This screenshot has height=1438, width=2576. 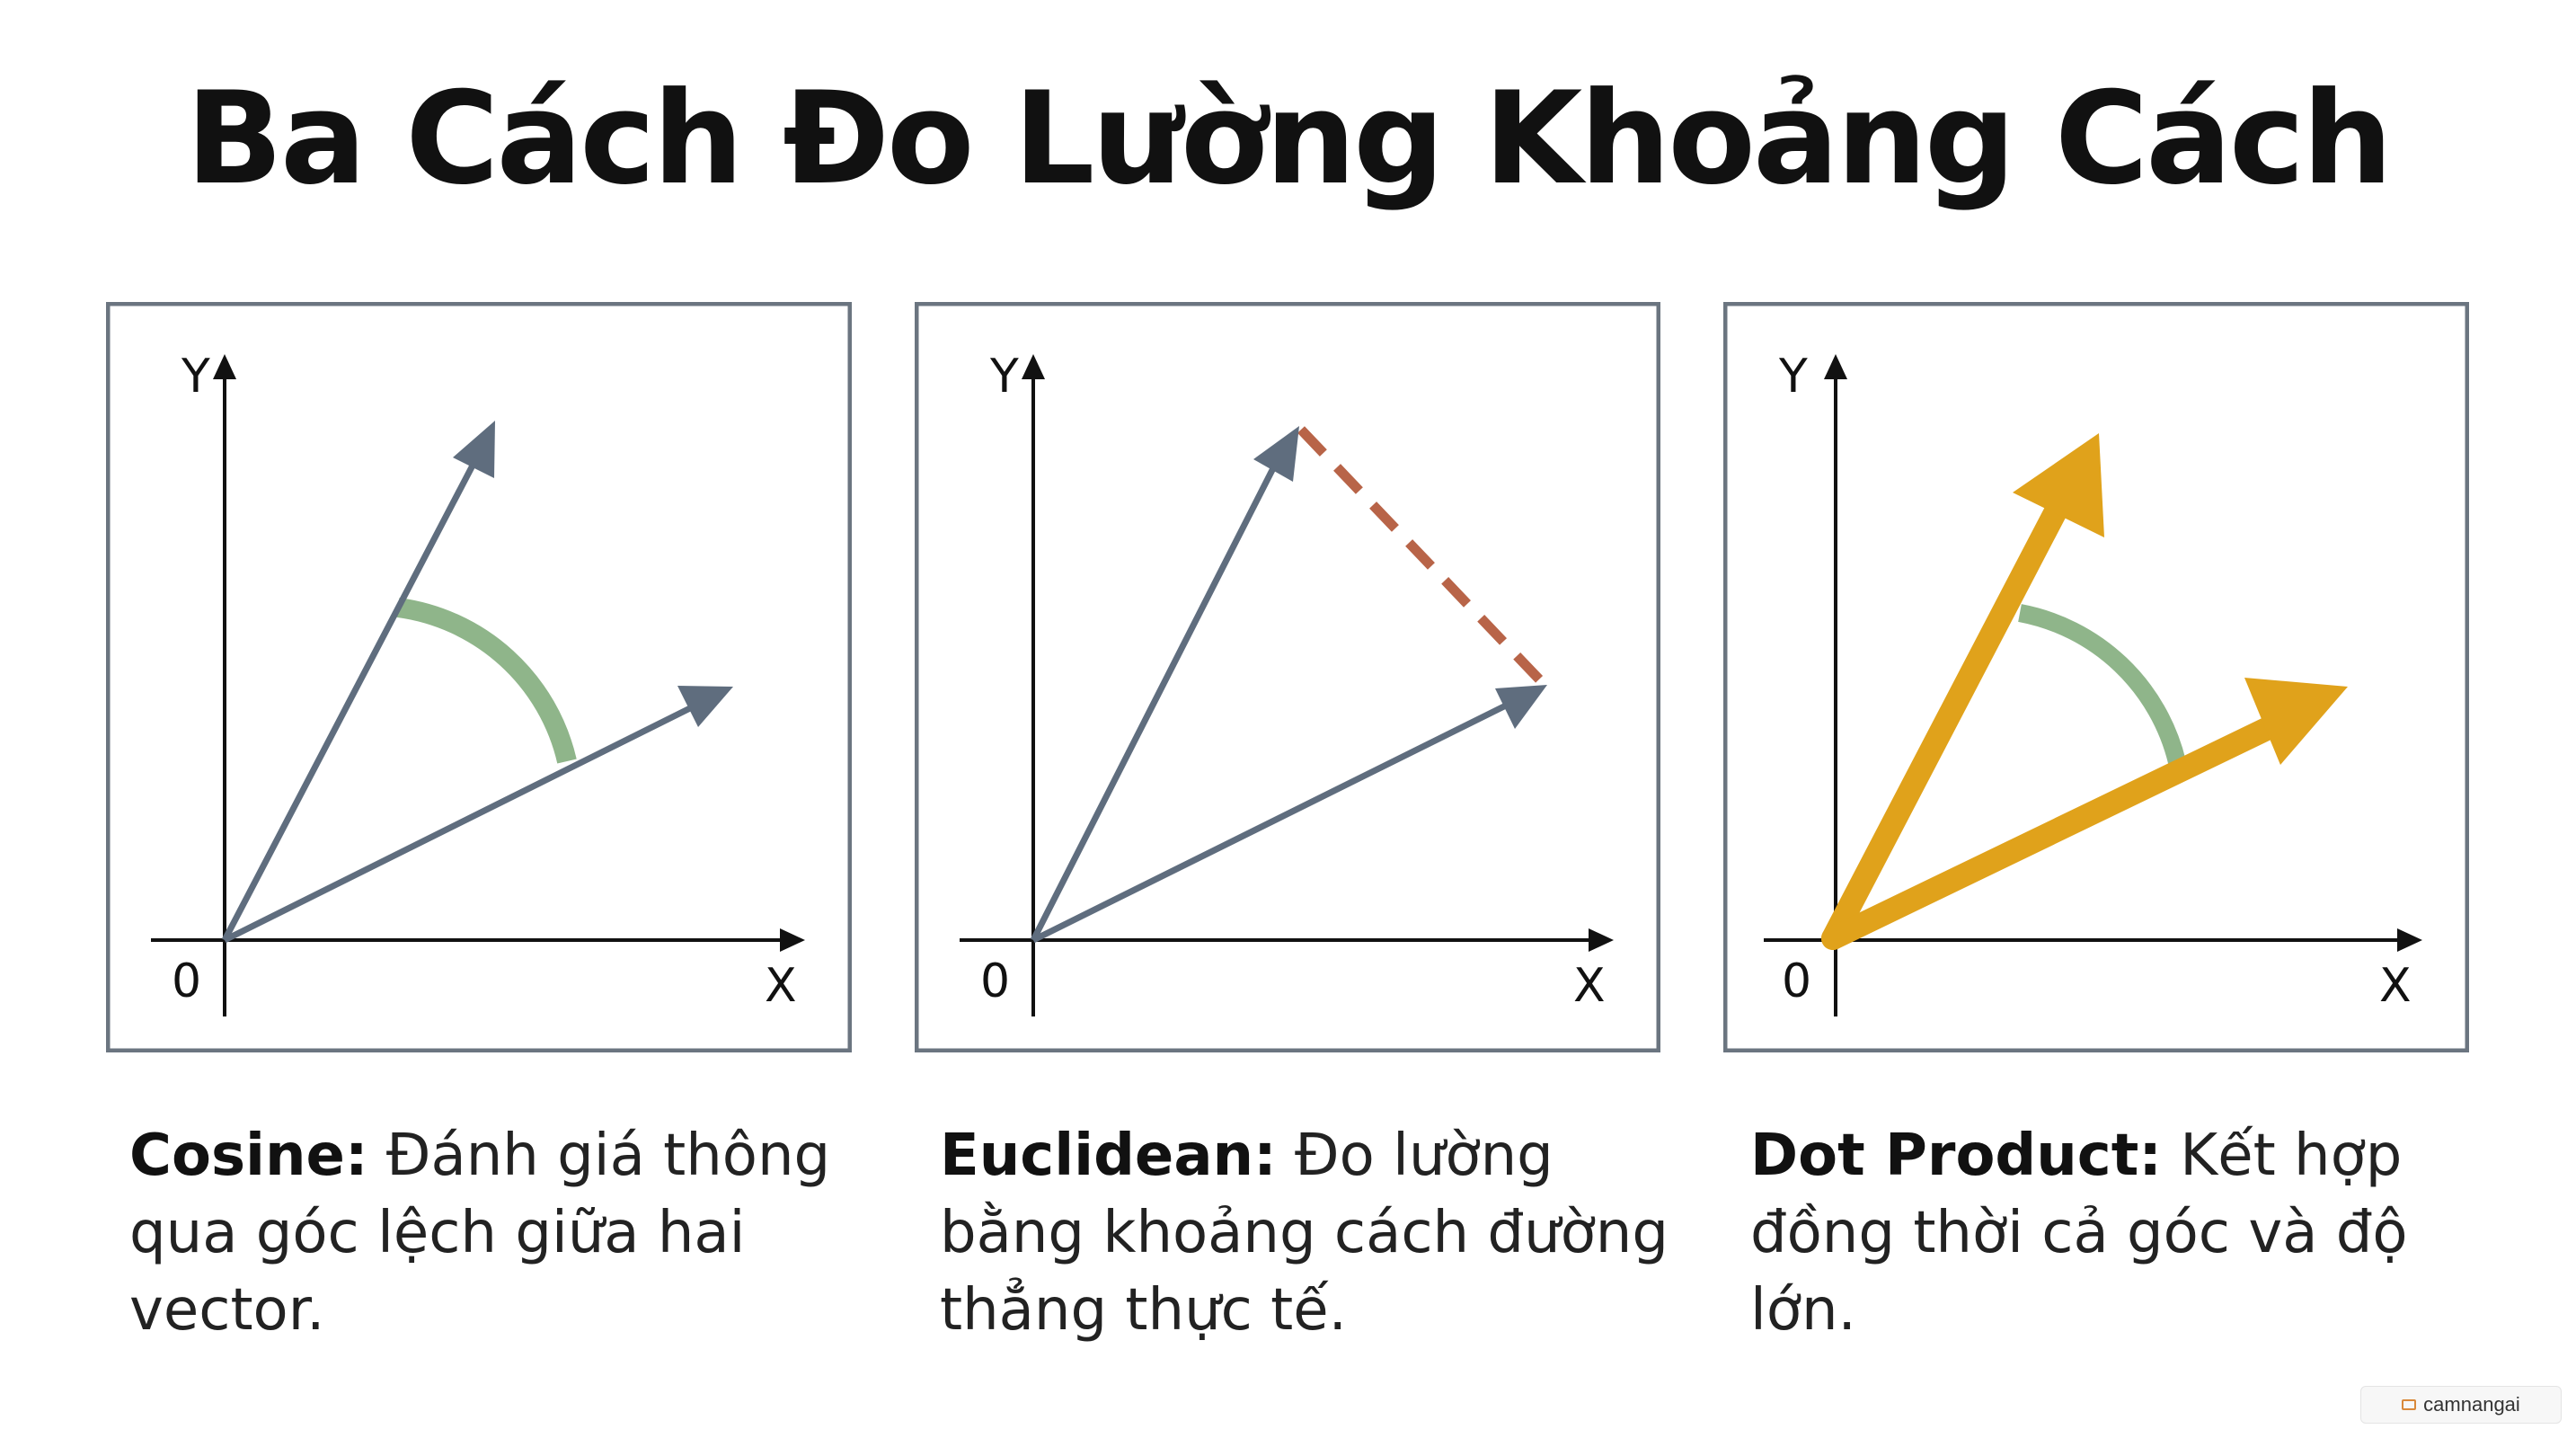 What do you see at coordinates (1956, 1156) in the screenshot?
I see `dot-product-caption-term: Dot Product:` at bounding box center [1956, 1156].